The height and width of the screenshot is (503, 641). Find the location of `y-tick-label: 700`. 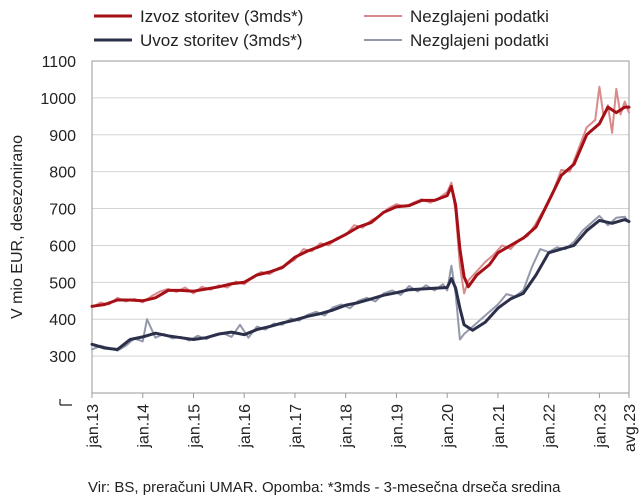

y-tick-label: 700 is located at coordinates (62, 210).